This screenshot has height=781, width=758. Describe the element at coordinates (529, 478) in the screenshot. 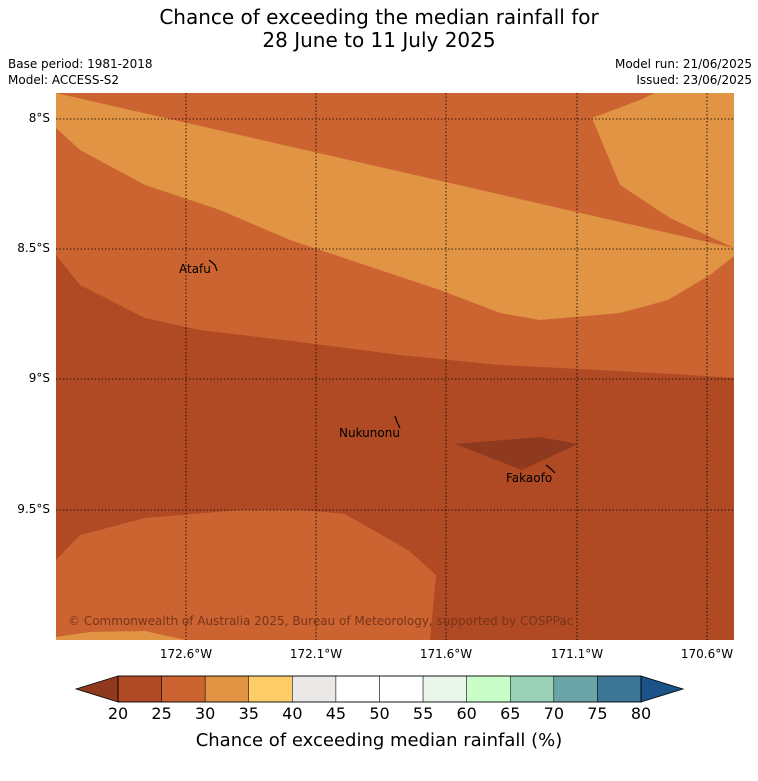

I see `place-label-fakaofo: Fakaofo` at that location.